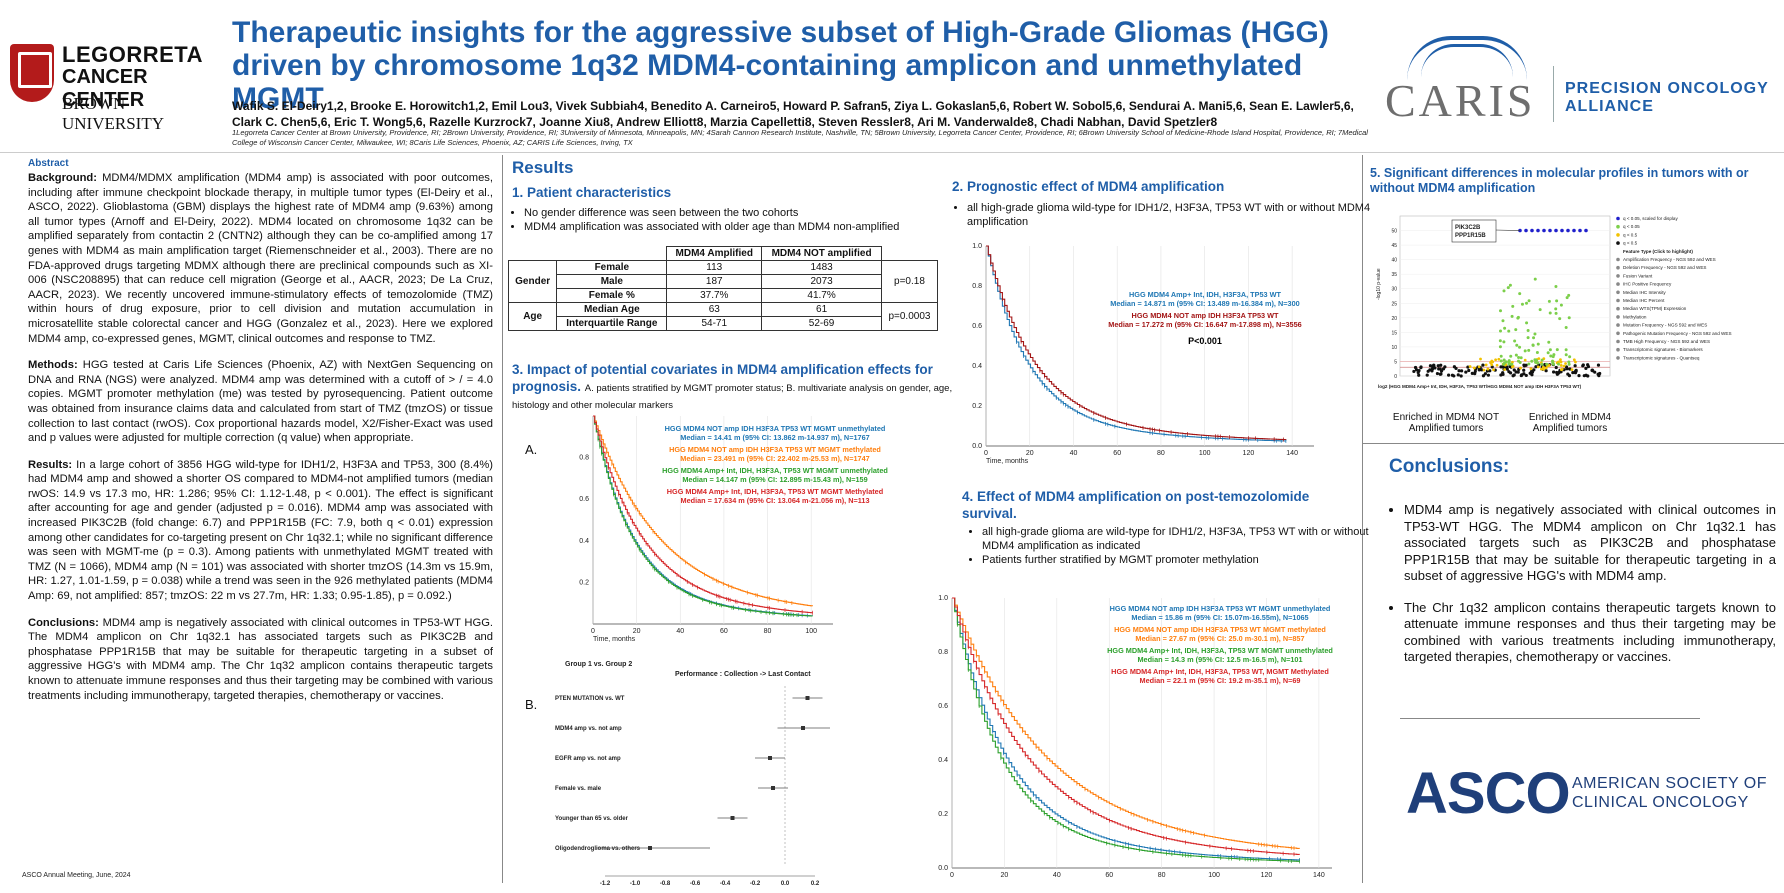 Image resolution: width=1784 pixels, height=893 pixels. What do you see at coordinates (821, 309) in the screenshot?
I see `cell: 61` at bounding box center [821, 309].